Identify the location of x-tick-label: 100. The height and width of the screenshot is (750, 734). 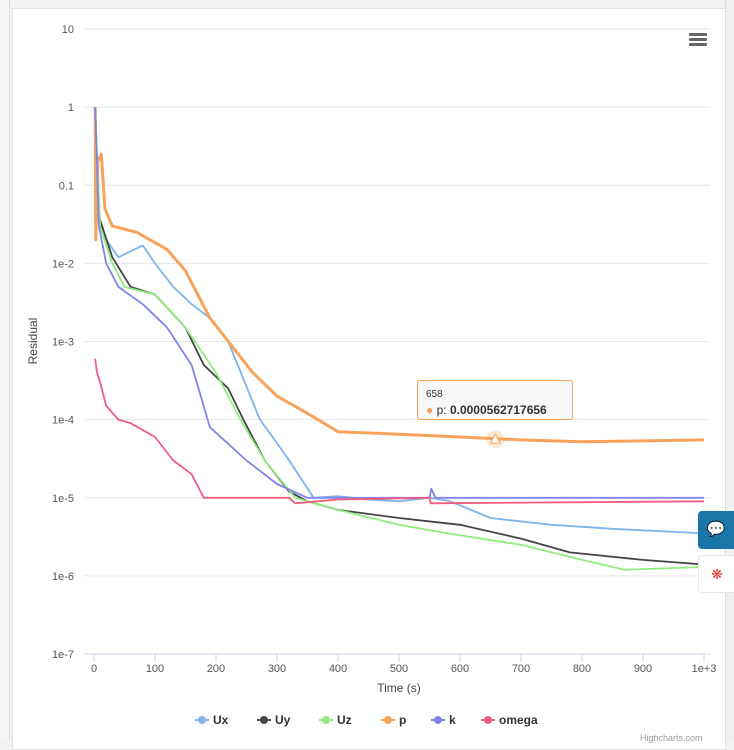
(155, 669).